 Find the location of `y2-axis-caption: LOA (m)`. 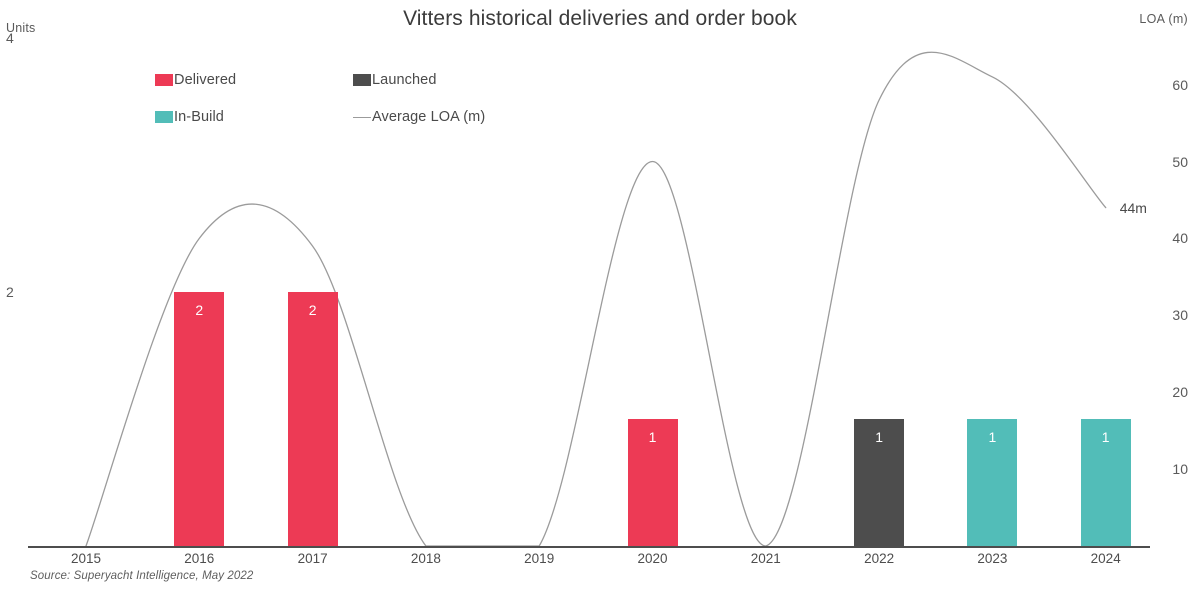

y2-axis-caption: LOA (m) is located at coordinates (1163, 19).